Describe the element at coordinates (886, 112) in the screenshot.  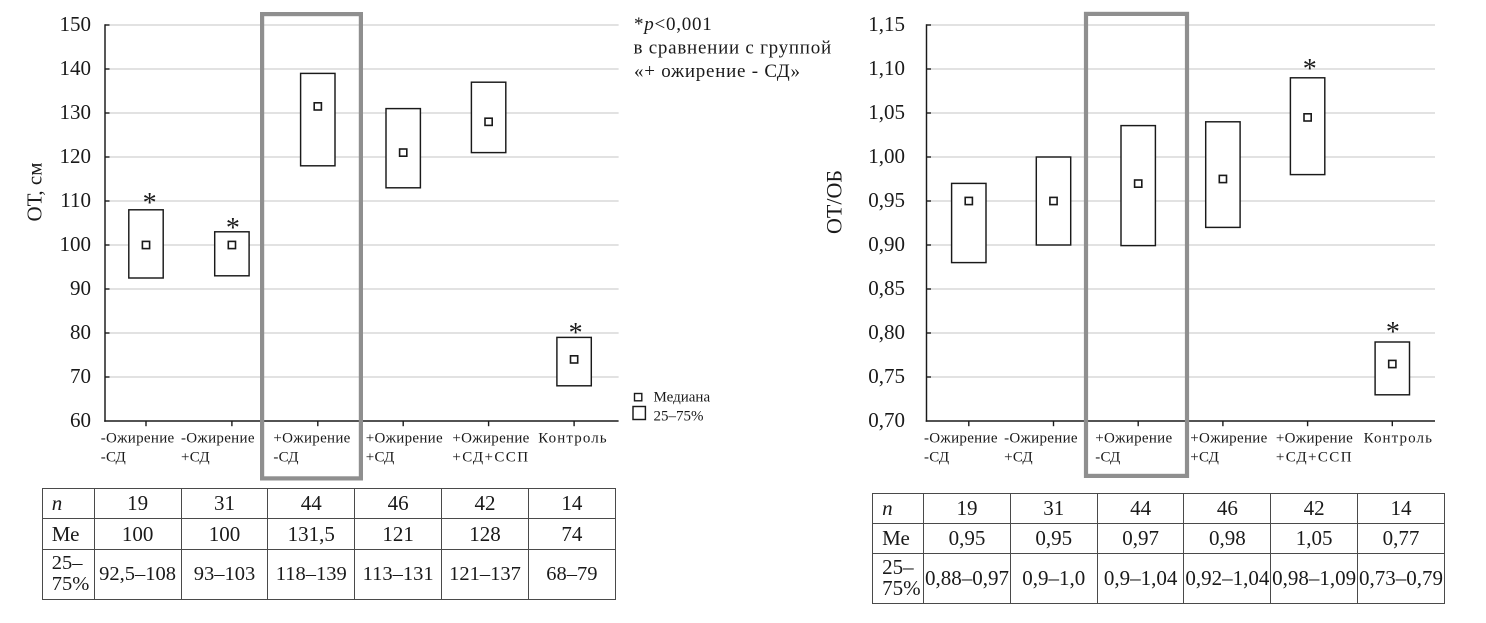
I see `svg-text: 1,05` at that location.